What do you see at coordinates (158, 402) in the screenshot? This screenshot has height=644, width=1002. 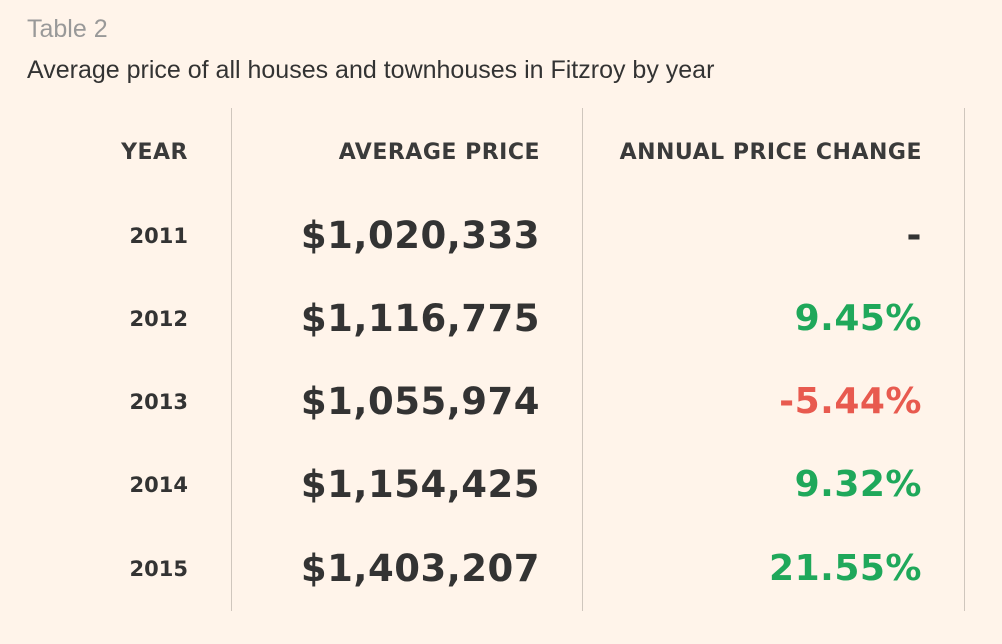 I see `year-cell: 2013` at bounding box center [158, 402].